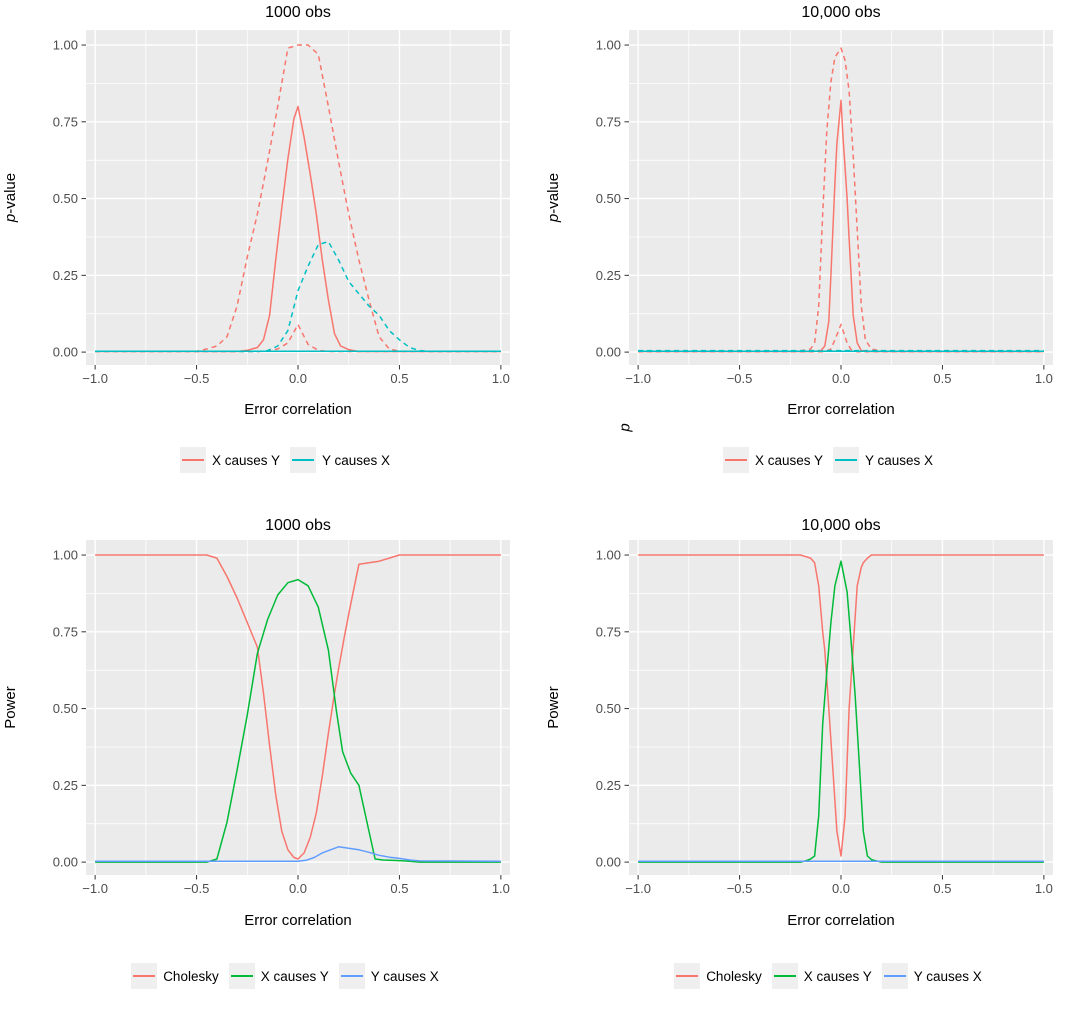  Describe the element at coordinates (841, 338) in the screenshot. I see `series-line-x-causes-y-lower-band` at that location.